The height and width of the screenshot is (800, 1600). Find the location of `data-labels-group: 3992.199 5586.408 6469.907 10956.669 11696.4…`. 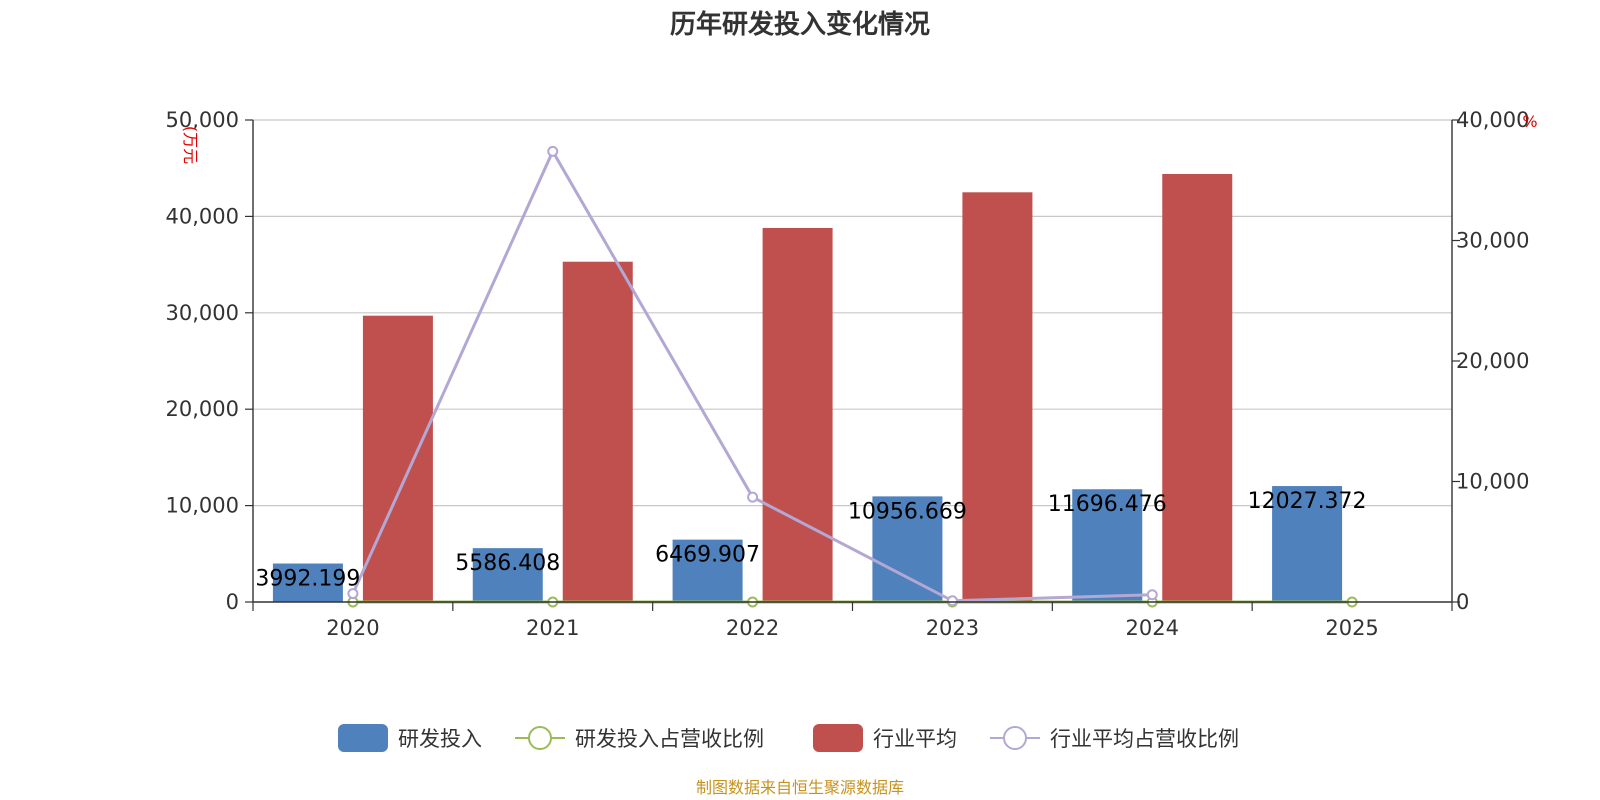

data-labels-group: 3992.199 5586.408 6469.907 10956.669 11696.4… is located at coordinates (810, 540).